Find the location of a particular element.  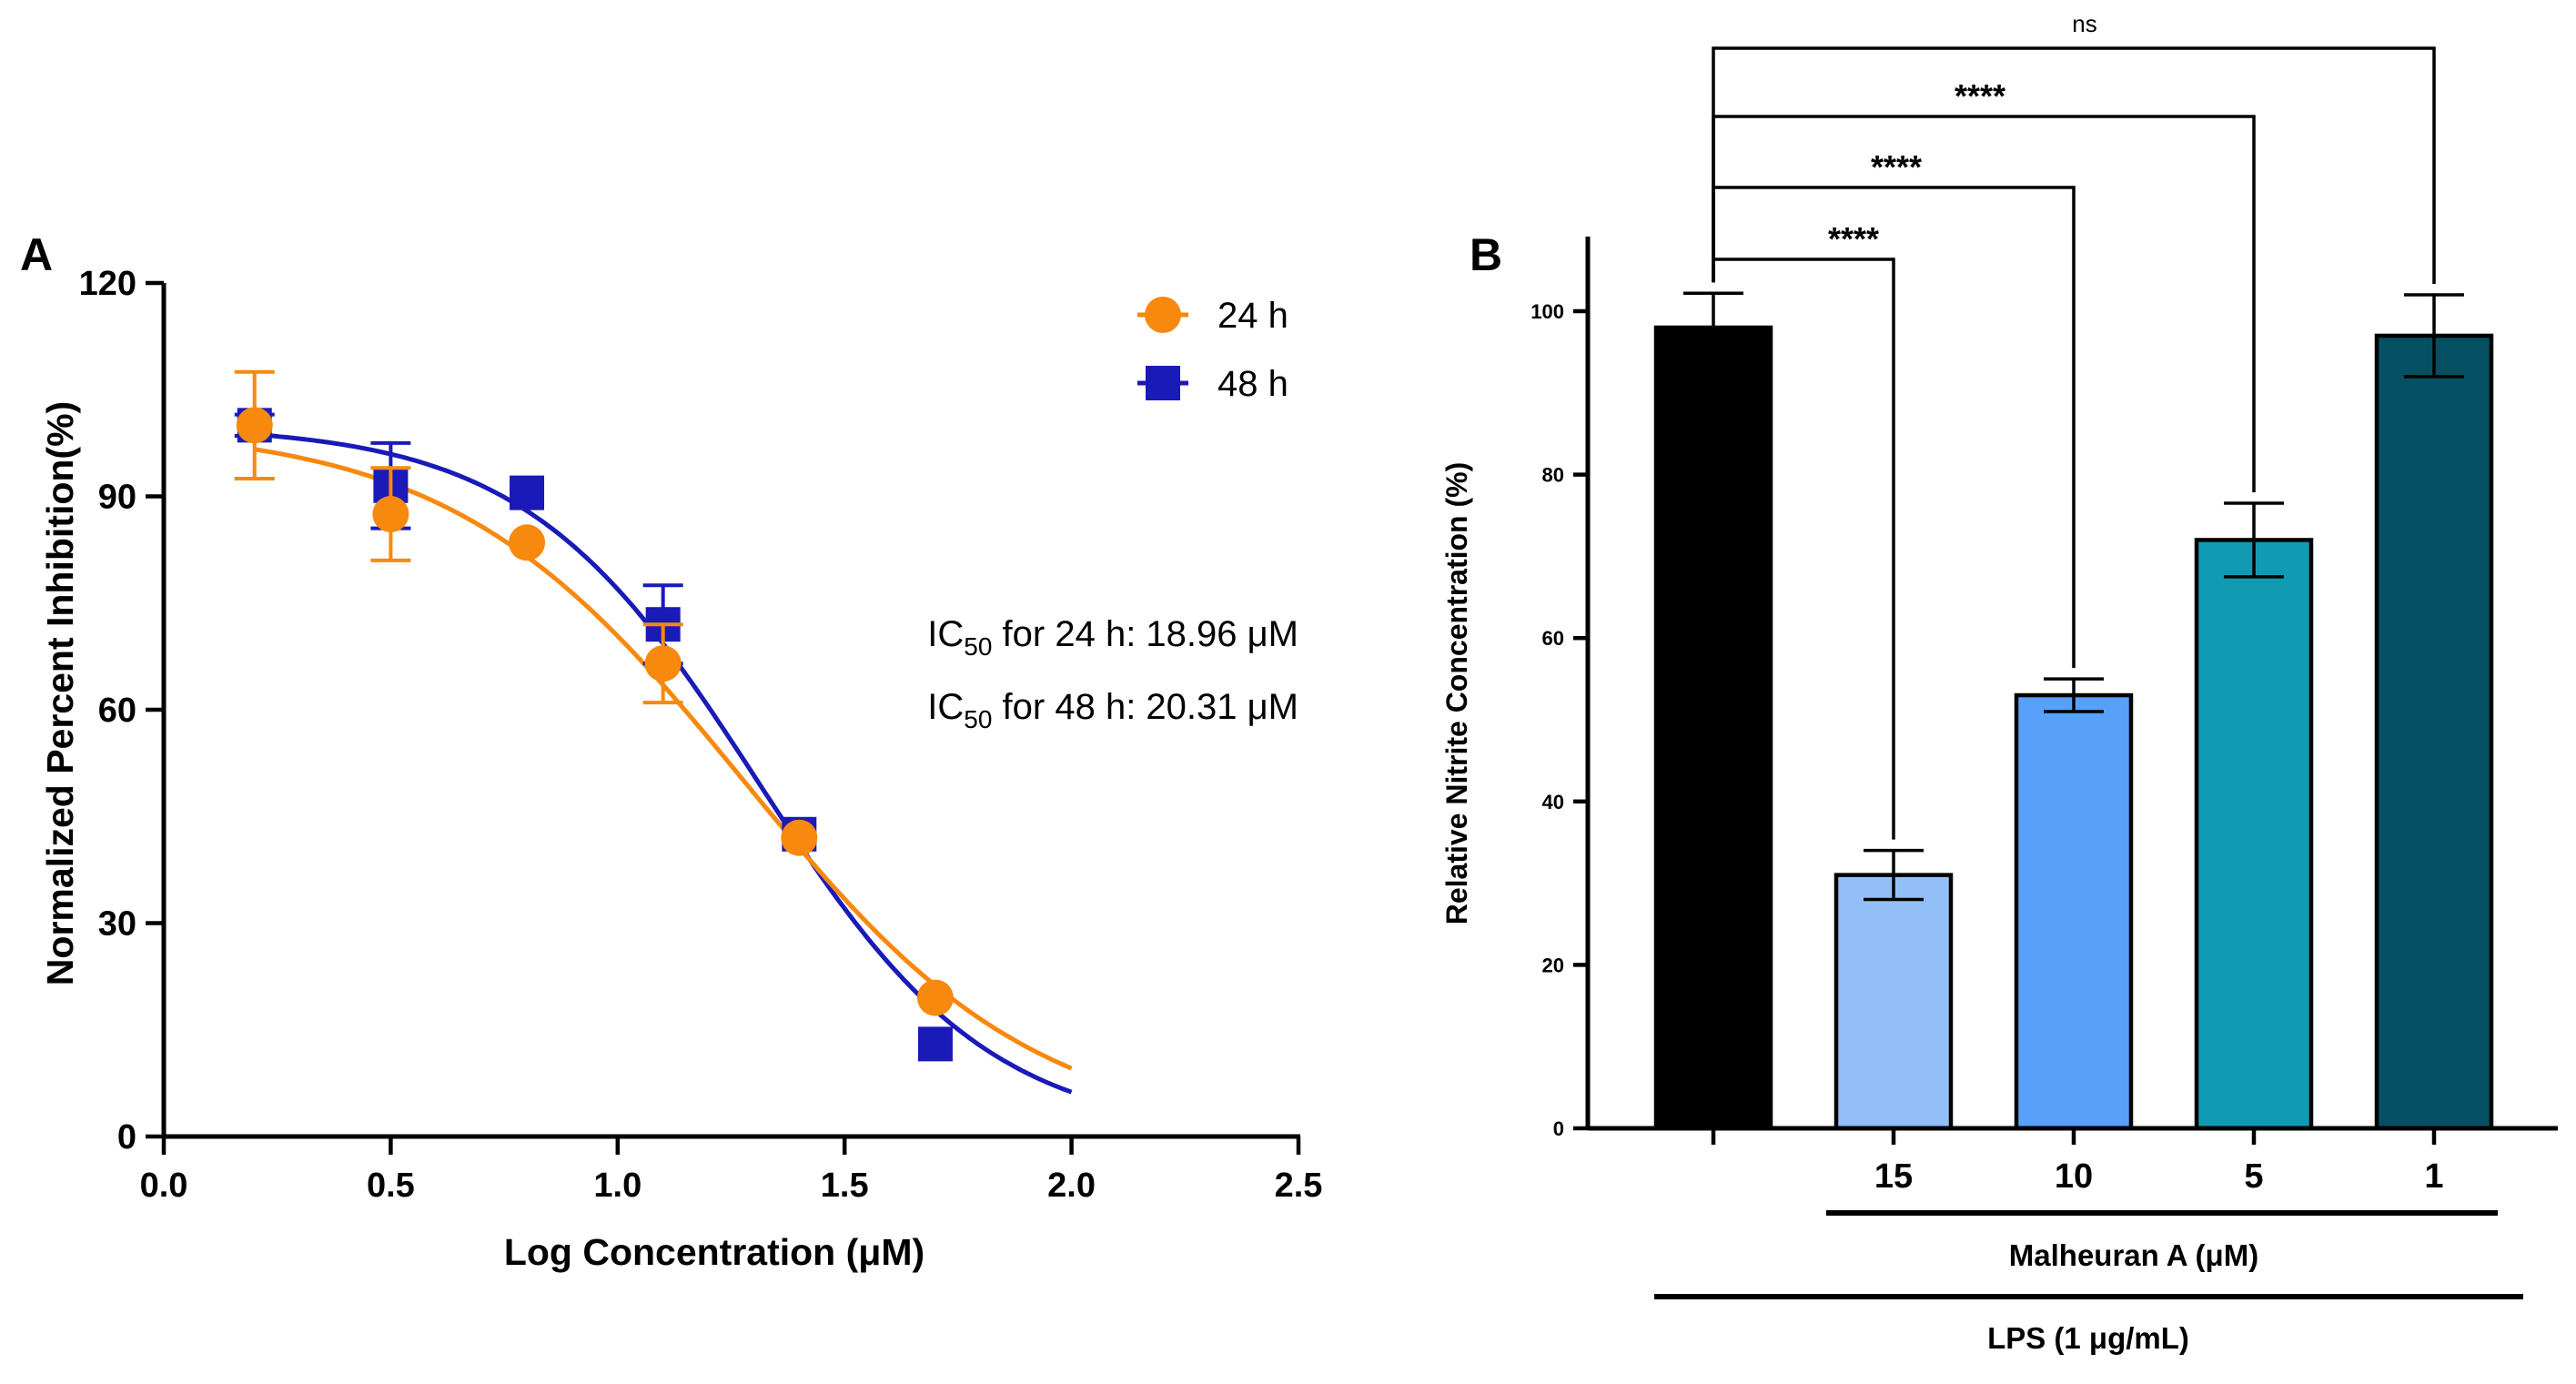

legend-square-marker is located at coordinates (1163, 383).